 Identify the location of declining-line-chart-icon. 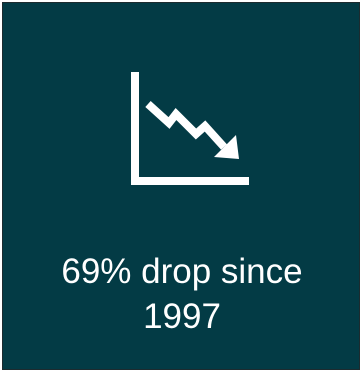
(190, 128).